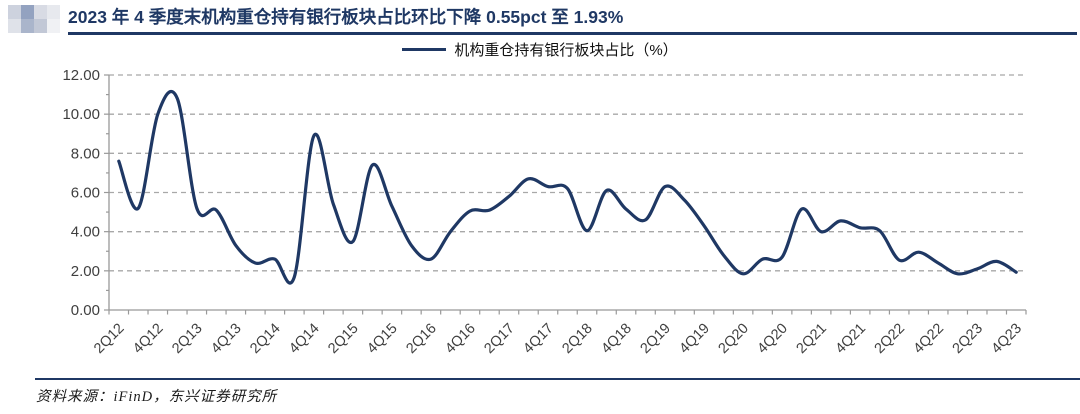 Image resolution: width=1080 pixels, height=414 pixels. Describe the element at coordinates (148, 339) in the screenshot. I see `x-tick-label: 4Q12` at that location.